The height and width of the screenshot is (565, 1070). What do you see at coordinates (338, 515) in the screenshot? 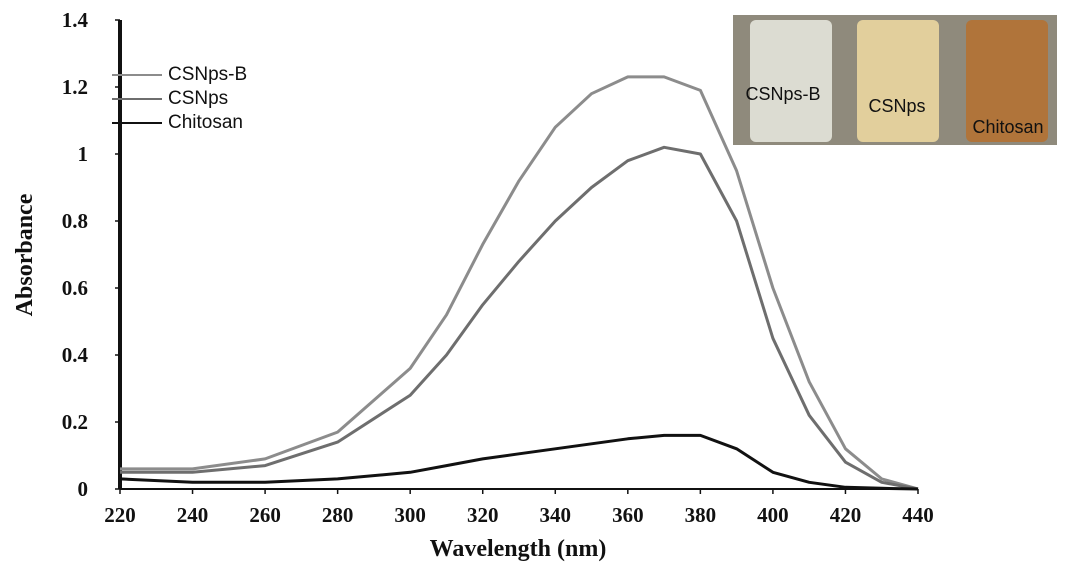
I see `x-tick-label: 280` at bounding box center [338, 515].